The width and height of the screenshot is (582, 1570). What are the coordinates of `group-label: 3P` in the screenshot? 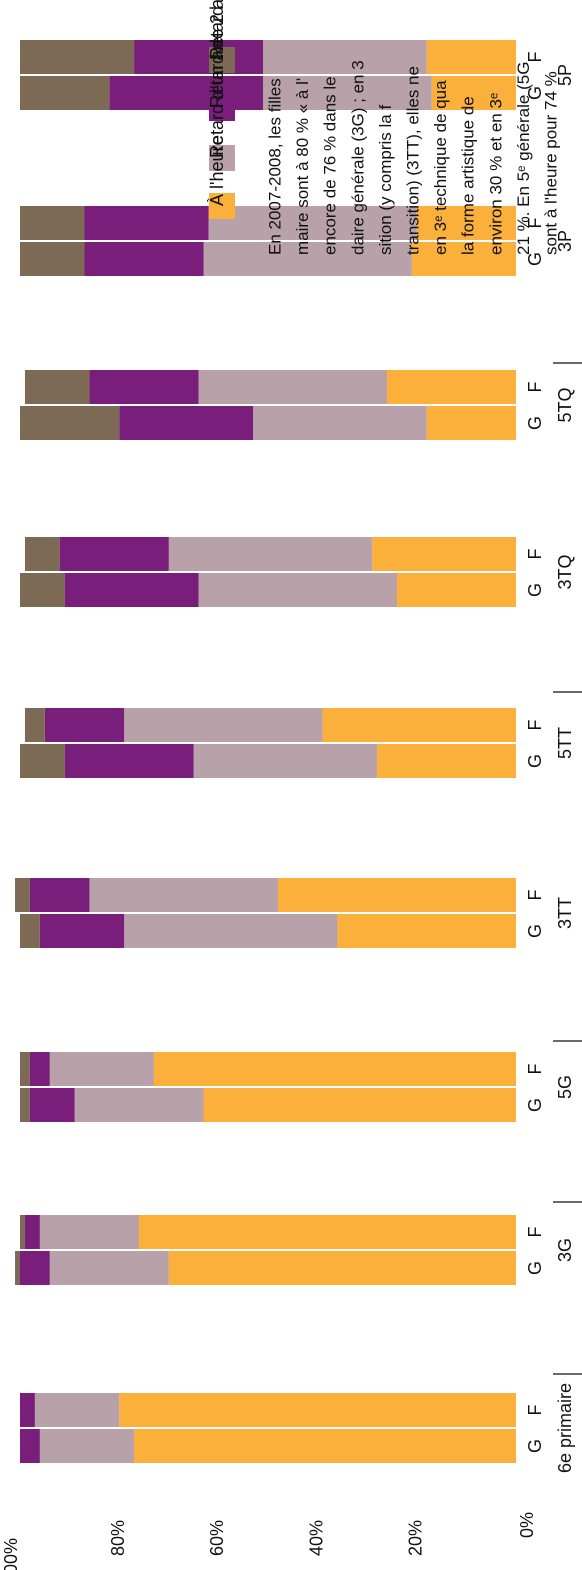 It's located at (565, 241).